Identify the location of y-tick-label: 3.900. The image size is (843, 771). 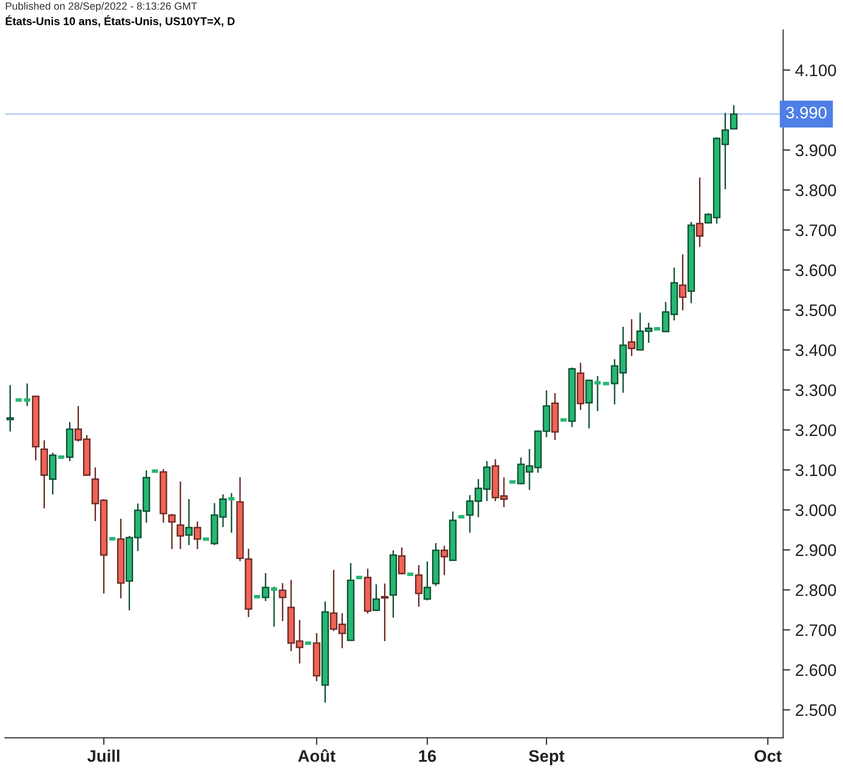
(816, 150).